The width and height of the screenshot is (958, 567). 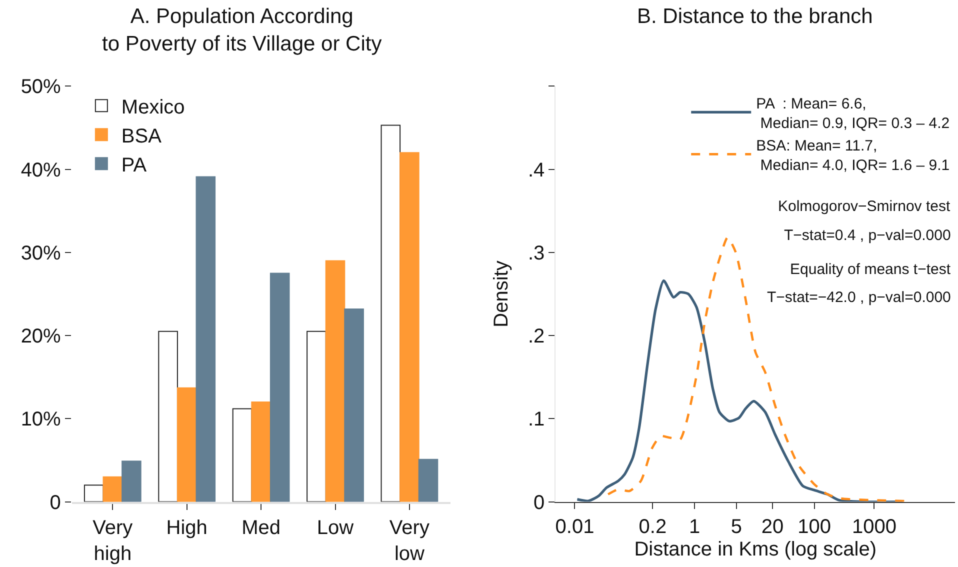 What do you see at coordinates (815, 527) in the screenshot?
I see `x-tick-label: 100` at bounding box center [815, 527].